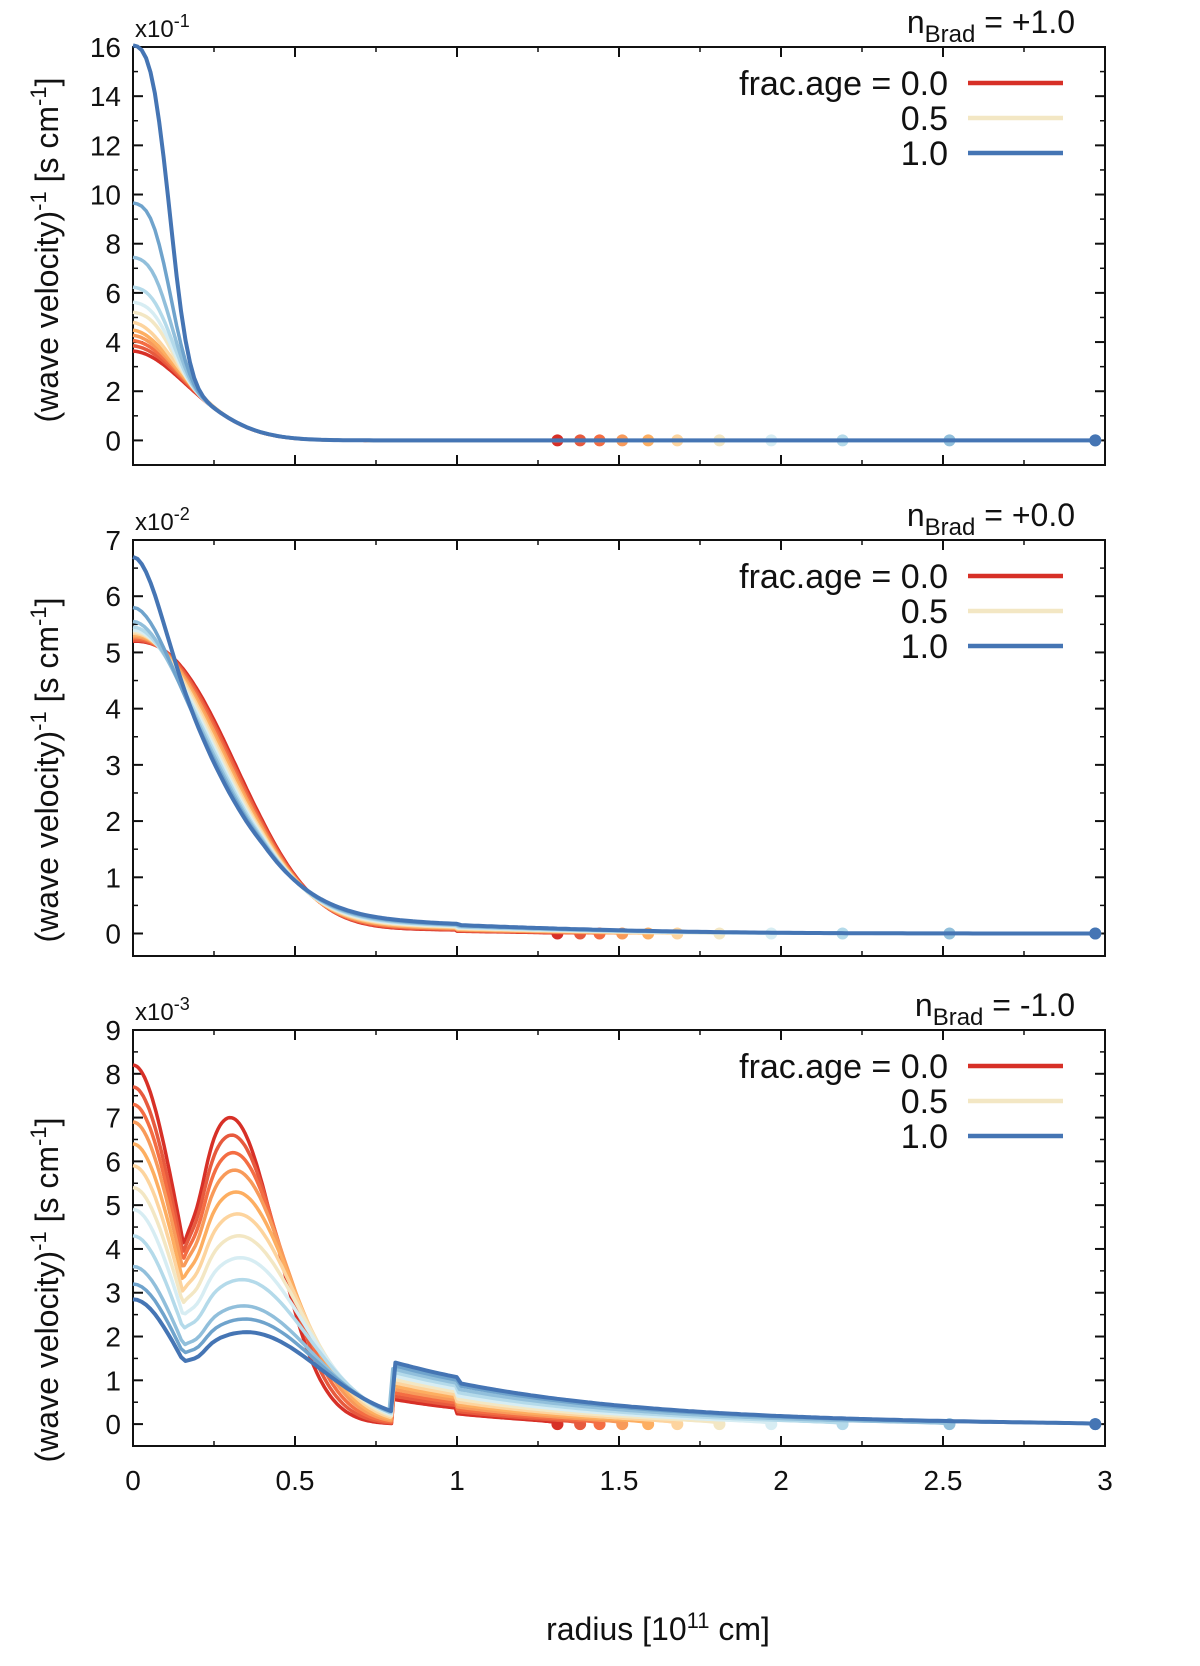  I want to click on scale-label: x10-1, so click(162, 27).